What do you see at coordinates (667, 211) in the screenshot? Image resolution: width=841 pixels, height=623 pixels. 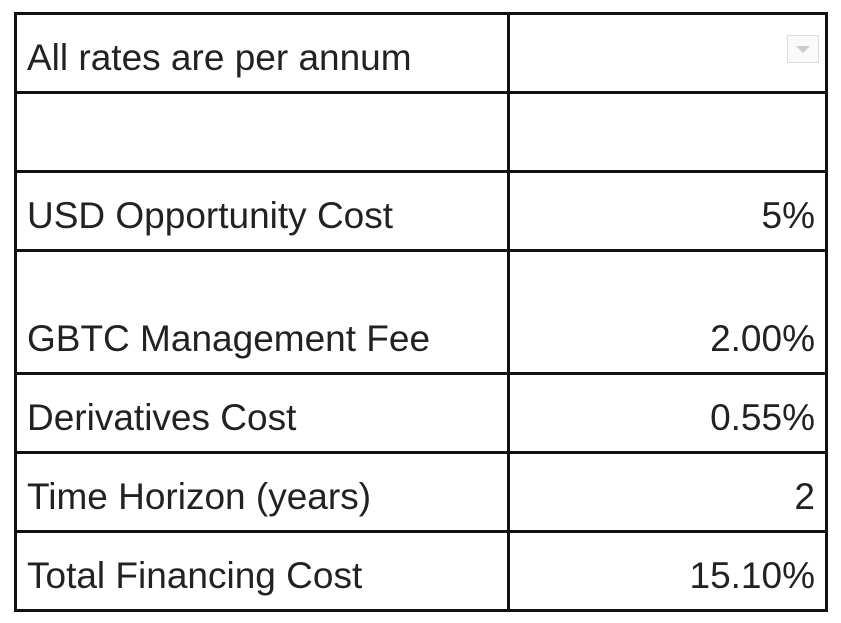 I see `value-cell: 5%` at bounding box center [667, 211].